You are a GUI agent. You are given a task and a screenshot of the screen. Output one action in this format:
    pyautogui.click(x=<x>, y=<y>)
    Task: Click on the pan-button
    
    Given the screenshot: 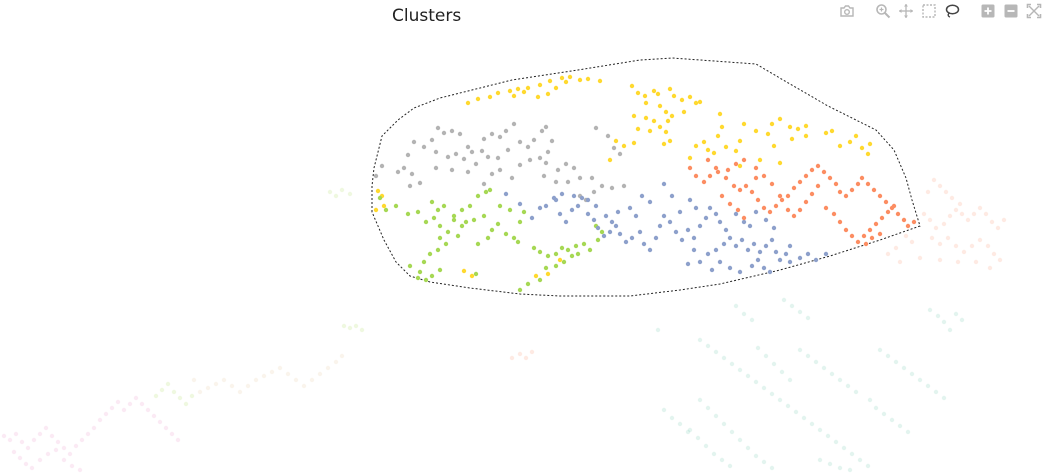 What is the action you would take?
    pyautogui.click(x=906, y=11)
    